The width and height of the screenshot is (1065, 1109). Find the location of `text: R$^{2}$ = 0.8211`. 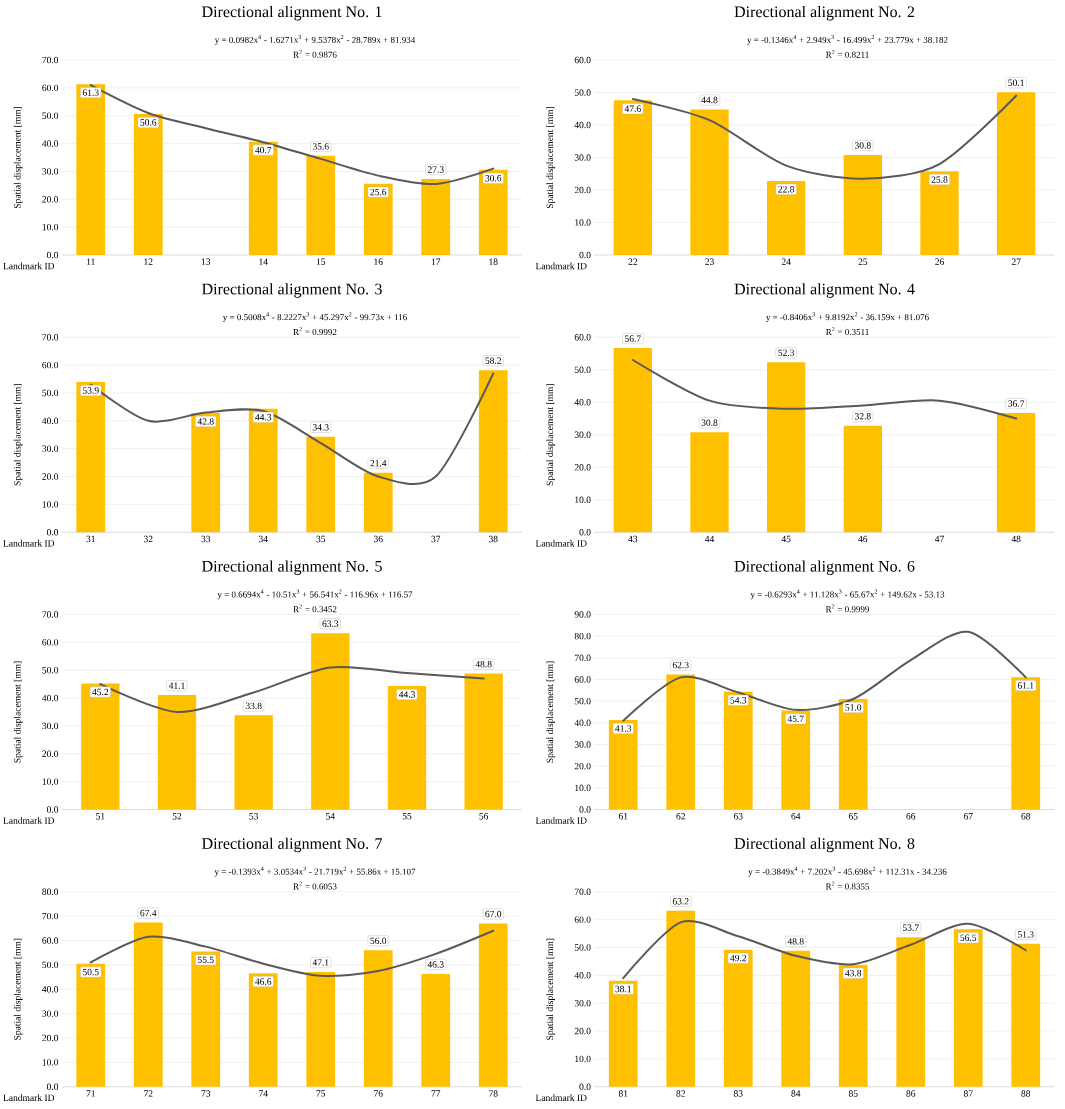

text: R$^{2}$ = 0.8211 is located at coordinates (847, 53).